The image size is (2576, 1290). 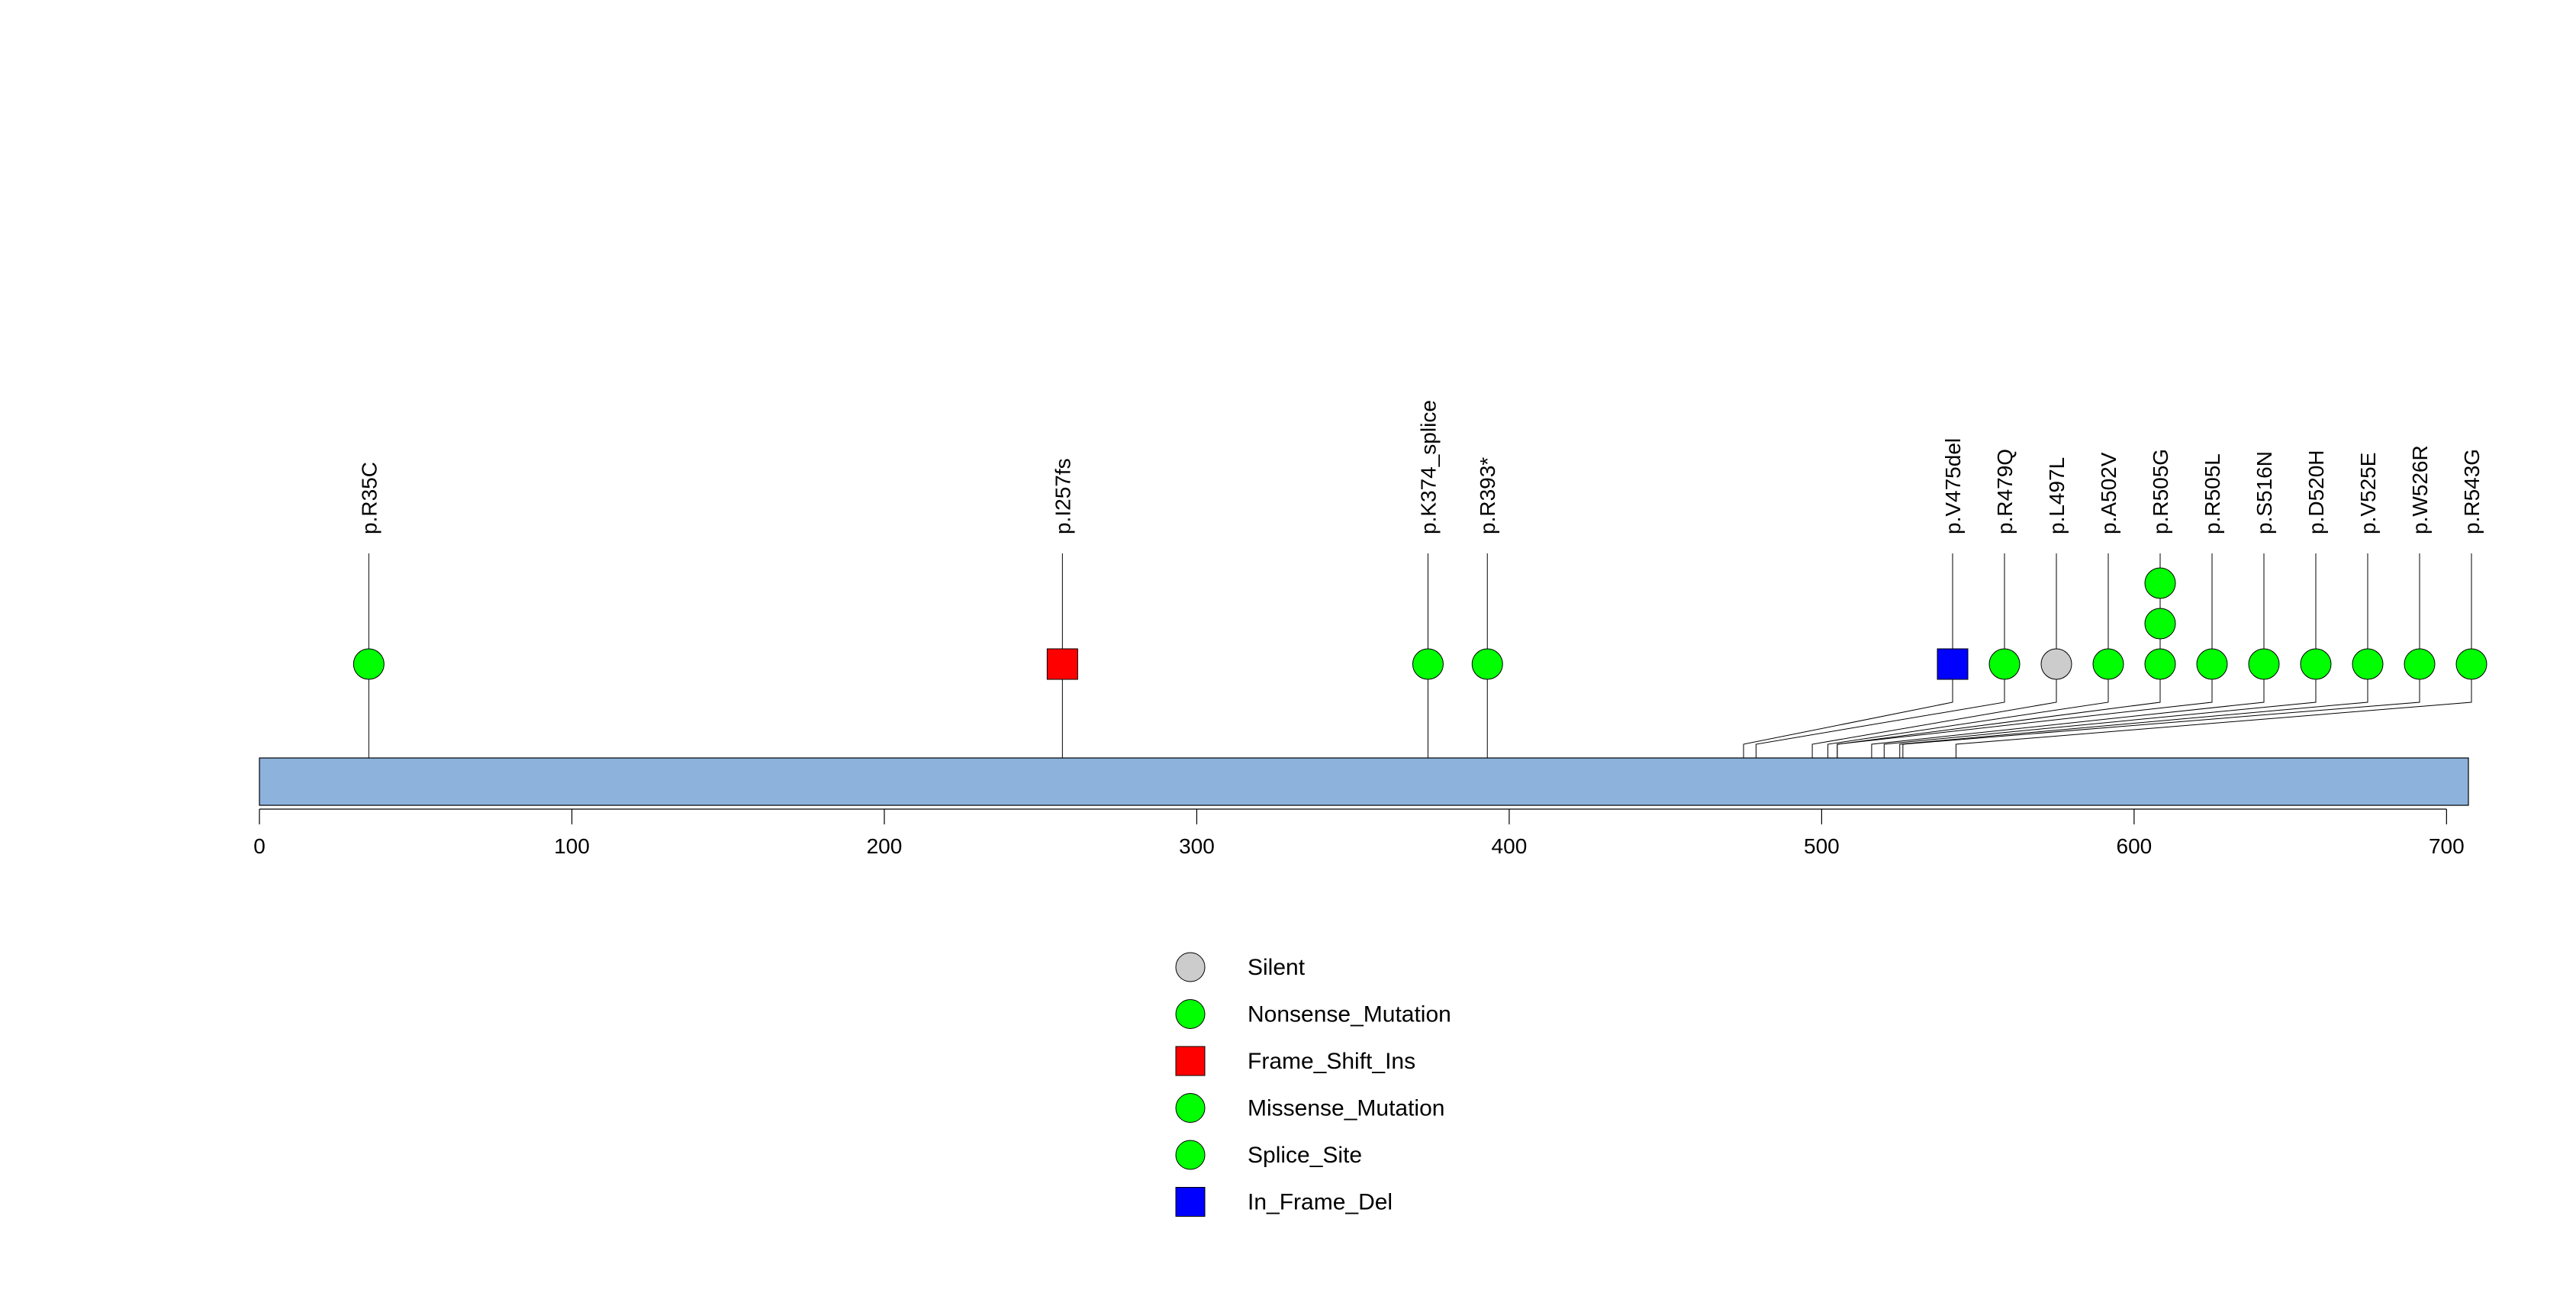 What do you see at coordinates (1331, 1062) in the screenshot?
I see `legend-label: Frame_Shift_Ins` at bounding box center [1331, 1062].